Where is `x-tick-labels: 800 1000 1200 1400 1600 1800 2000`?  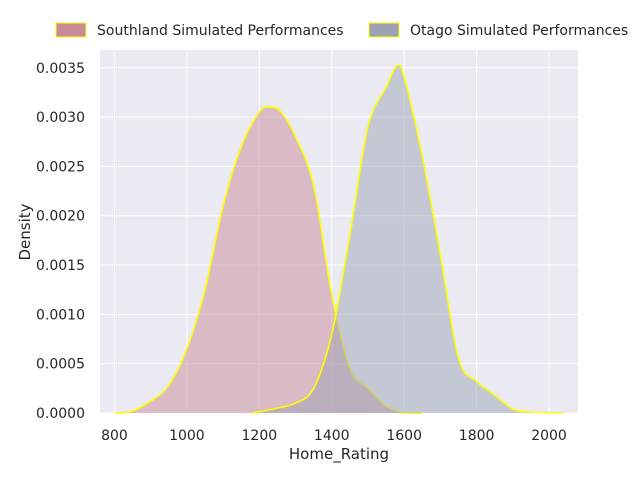 x-tick-labels: 800 1000 1200 1400 1600 1800 2000 is located at coordinates (334, 436).